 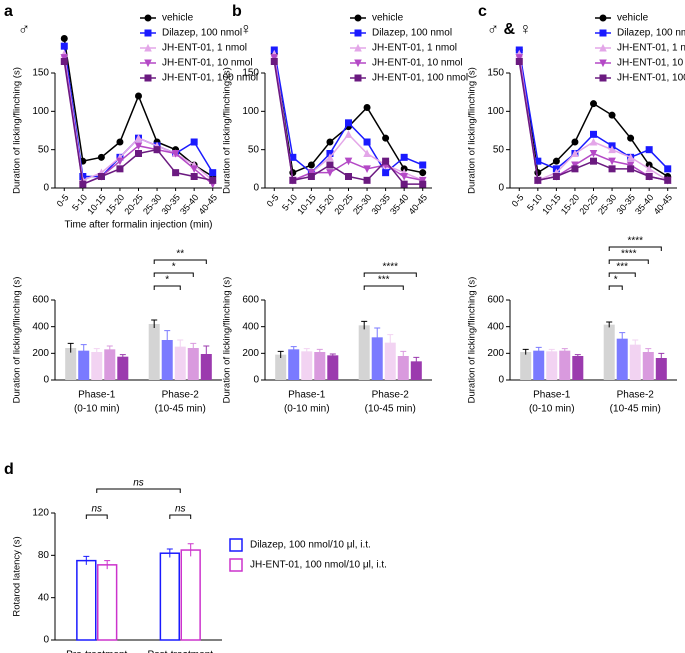 What do you see at coordinates (40, 111) in the screenshot?
I see `y-tick-label: 100` at bounding box center [40, 111].